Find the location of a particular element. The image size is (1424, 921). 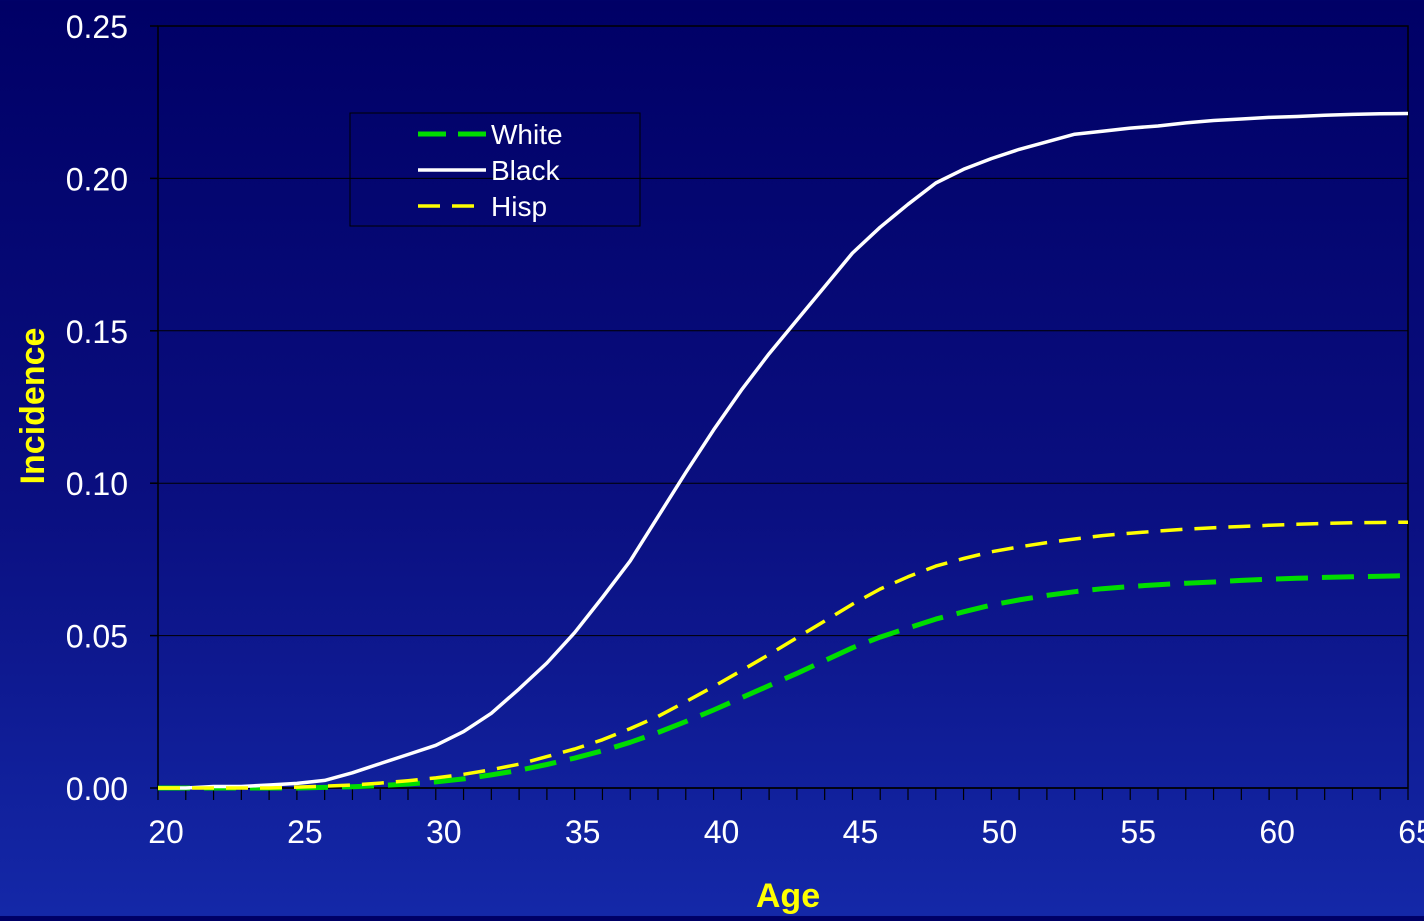

y-tick-label: 0.10 is located at coordinates (97, 484).